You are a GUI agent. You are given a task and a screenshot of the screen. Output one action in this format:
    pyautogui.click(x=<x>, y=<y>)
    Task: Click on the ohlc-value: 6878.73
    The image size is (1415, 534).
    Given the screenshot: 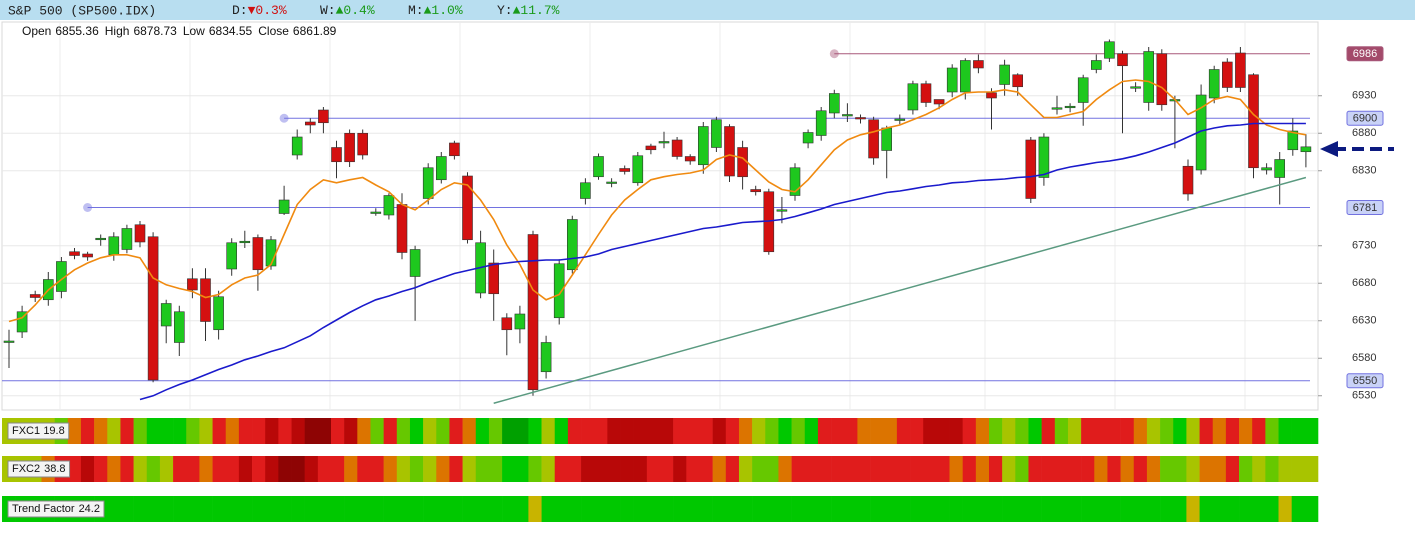 What is the action you would take?
    pyautogui.click(x=155, y=31)
    